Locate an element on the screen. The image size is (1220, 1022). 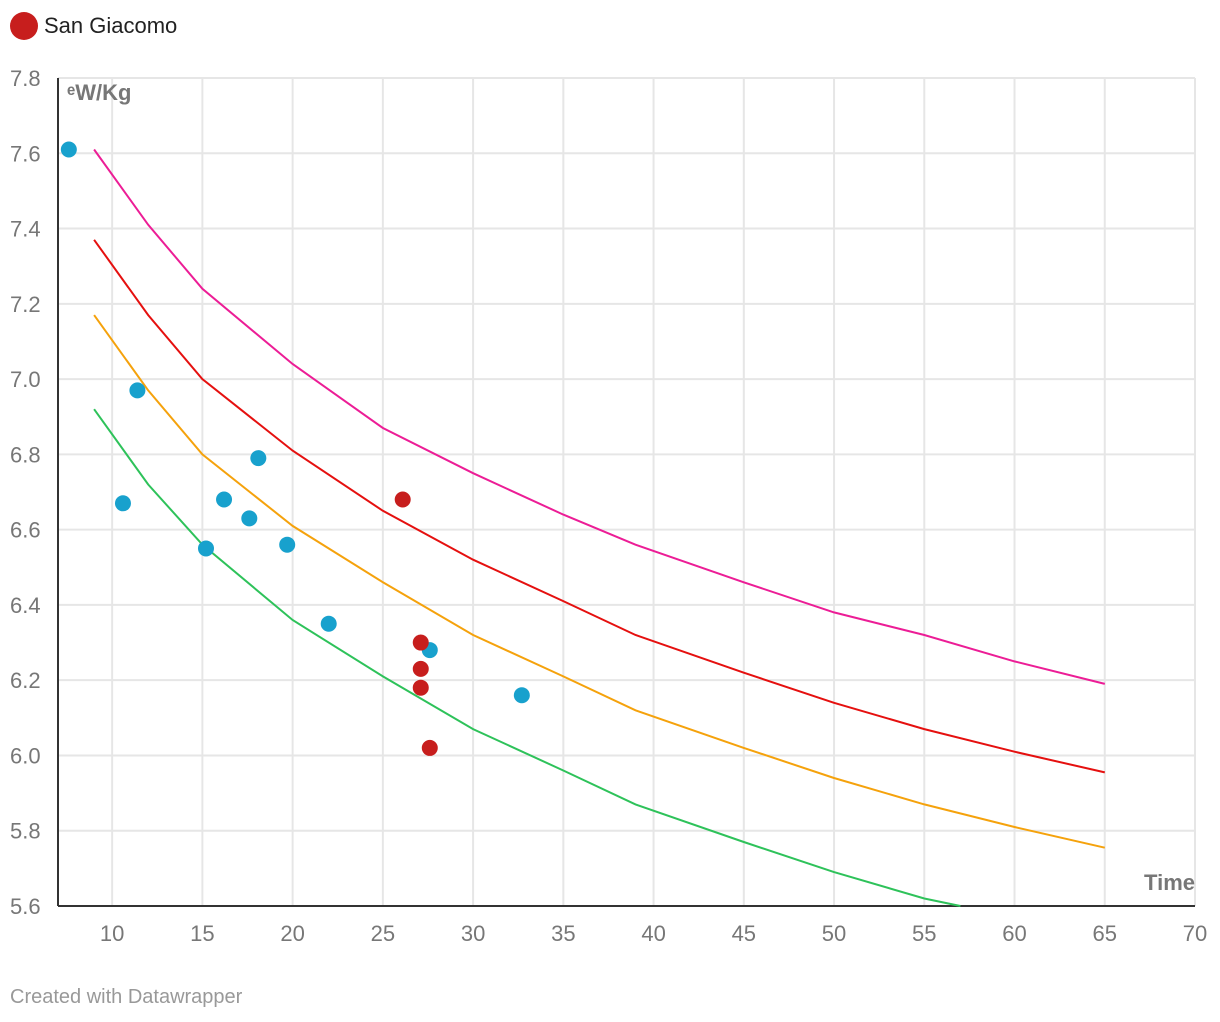
x-tick-label: 65 is located at coordinates (1105, 933).